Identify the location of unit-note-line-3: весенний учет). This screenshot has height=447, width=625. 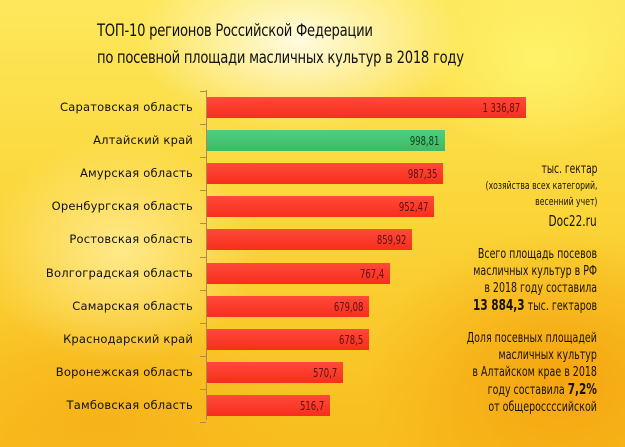
(565, 201).